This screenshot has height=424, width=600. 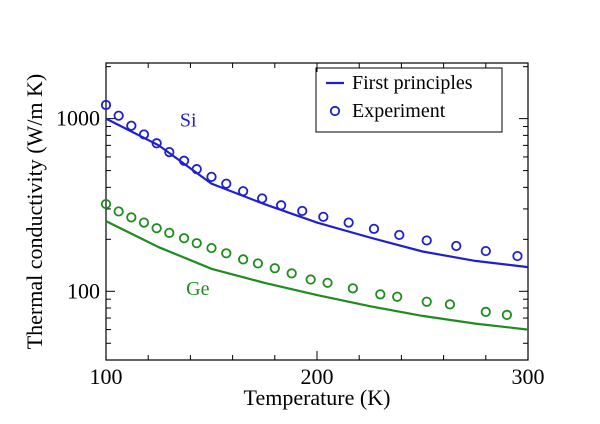 What do you see at coordinates (317, 397) in the screenshot?
I see `x-axis-label: Temperature (K)` at bounding box center [317, 397].